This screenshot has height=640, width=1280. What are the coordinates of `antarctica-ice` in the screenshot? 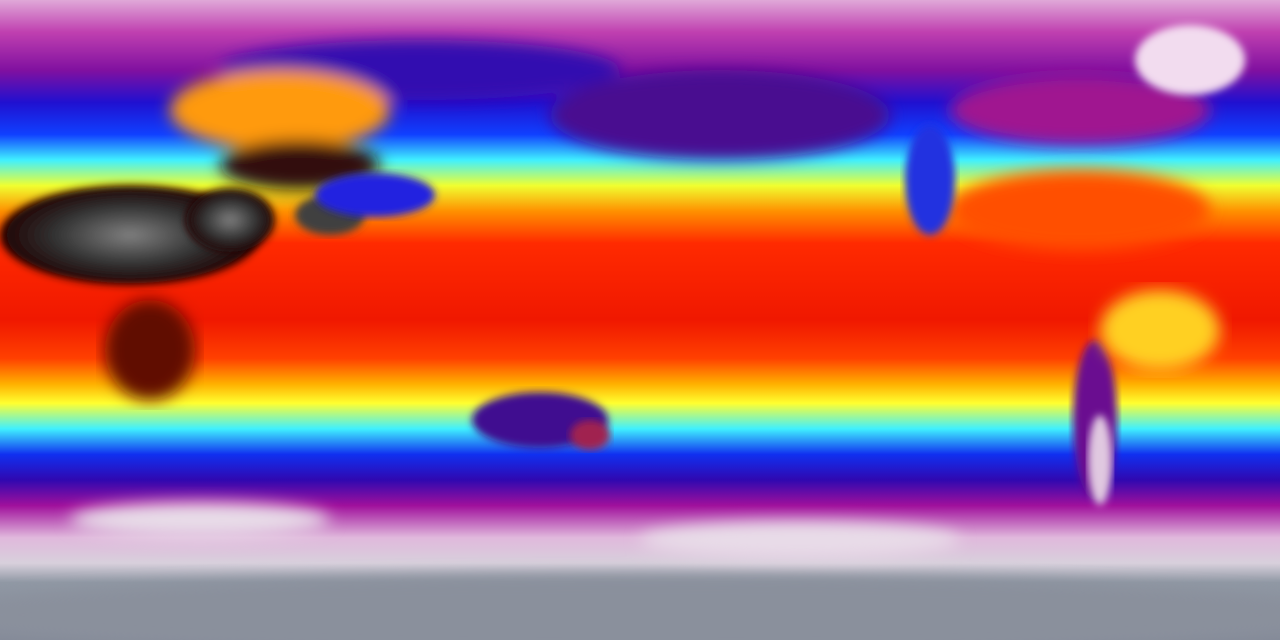 It's located at (640, 607).